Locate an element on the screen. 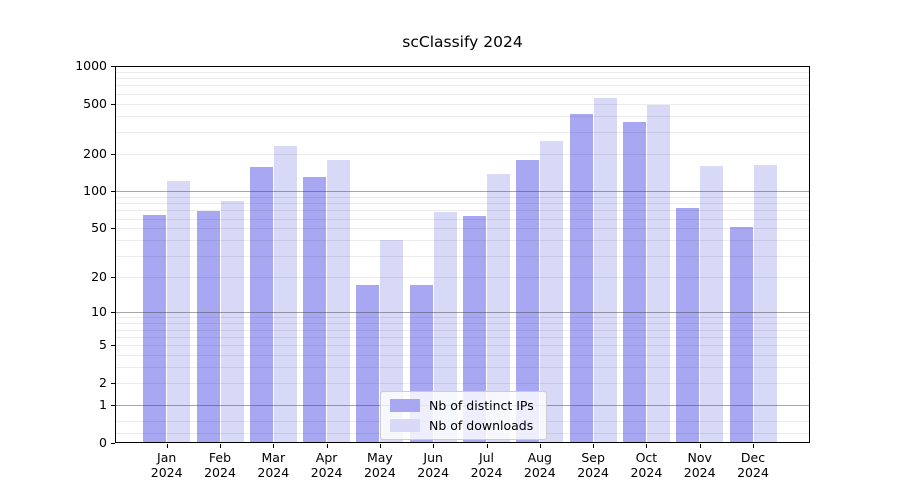 This screenshot has height=500, width=900. legend-entry-distinct-ips: Nb of distinct IPs is located at coordinates (462, 405).